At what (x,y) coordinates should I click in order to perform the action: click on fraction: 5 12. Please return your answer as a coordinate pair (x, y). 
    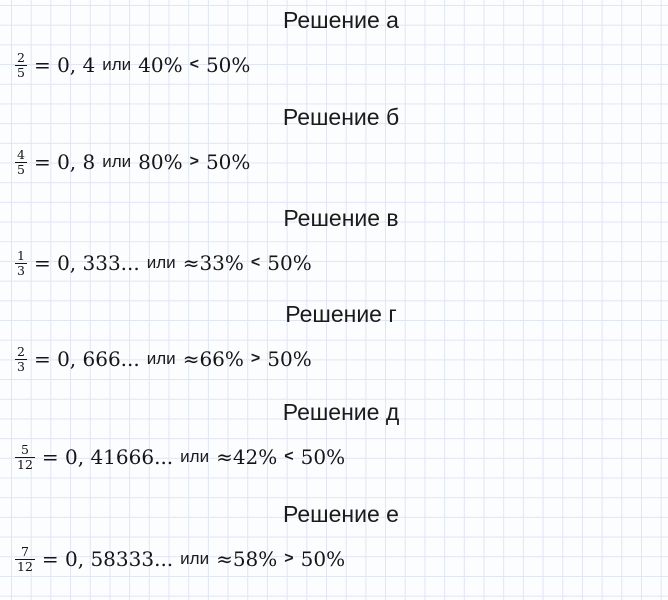
    Looking at the image, I should click on (25, 457).